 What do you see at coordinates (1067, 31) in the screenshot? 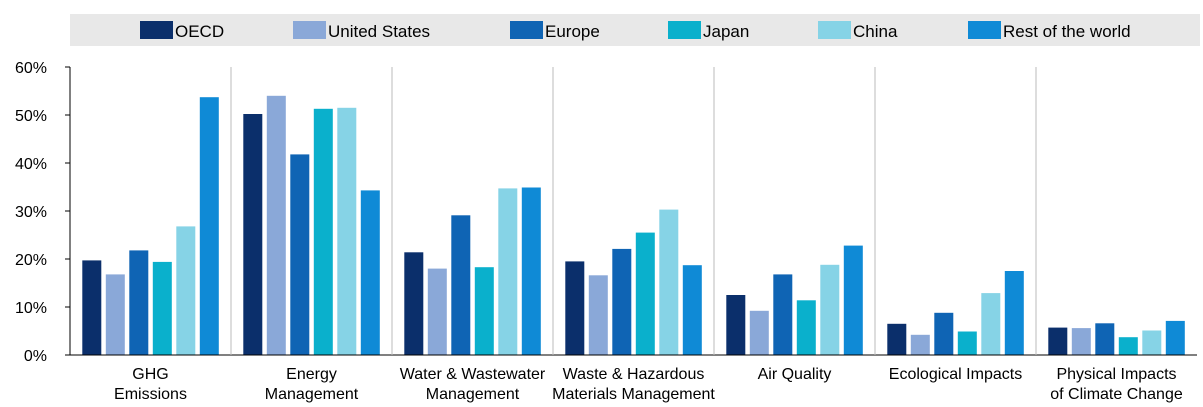
I see `legend-label: Rest of the world` at bounding box center [1067, 31].